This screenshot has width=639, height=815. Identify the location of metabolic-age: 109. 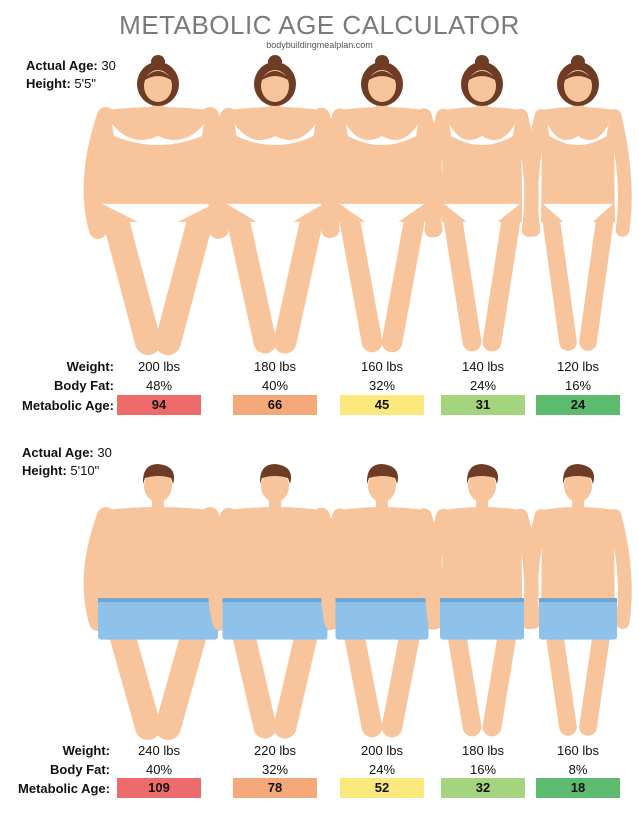
(159, 788).